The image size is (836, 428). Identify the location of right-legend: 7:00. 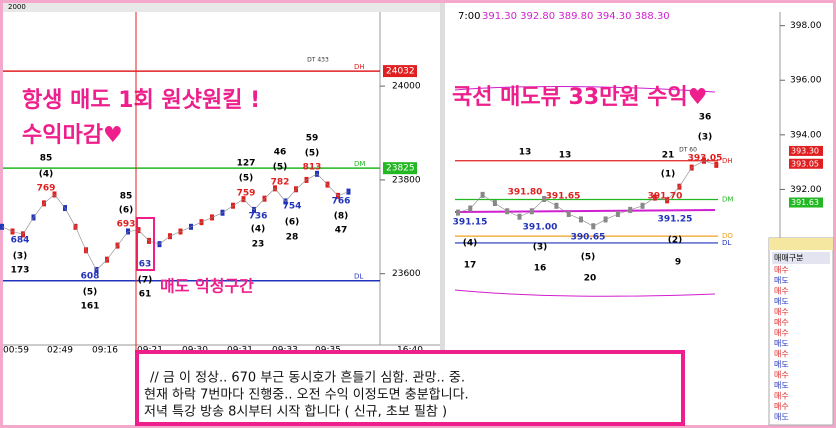
(469, 16).